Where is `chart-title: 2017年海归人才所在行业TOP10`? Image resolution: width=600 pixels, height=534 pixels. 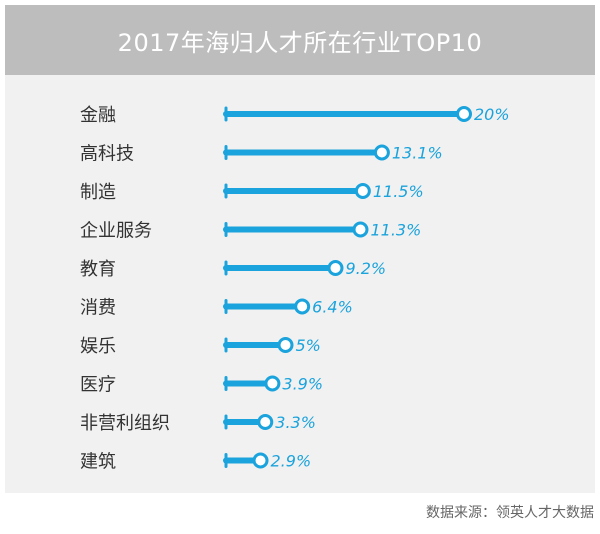
chart-title: 2017年海归人才所在行业TOP10 is located at coordinates (300, 42).